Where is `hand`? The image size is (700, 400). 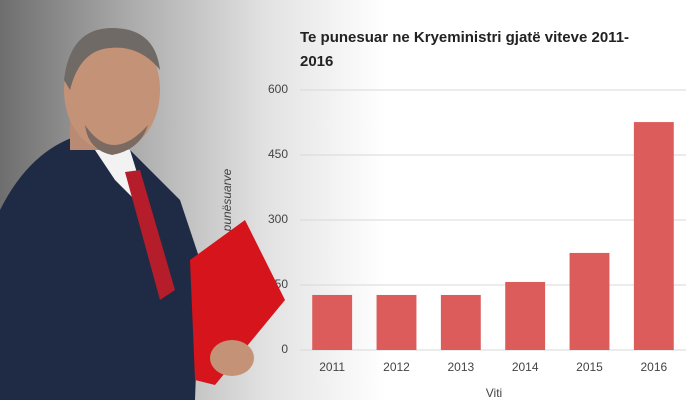 hand is located at coordinates (232, 358).